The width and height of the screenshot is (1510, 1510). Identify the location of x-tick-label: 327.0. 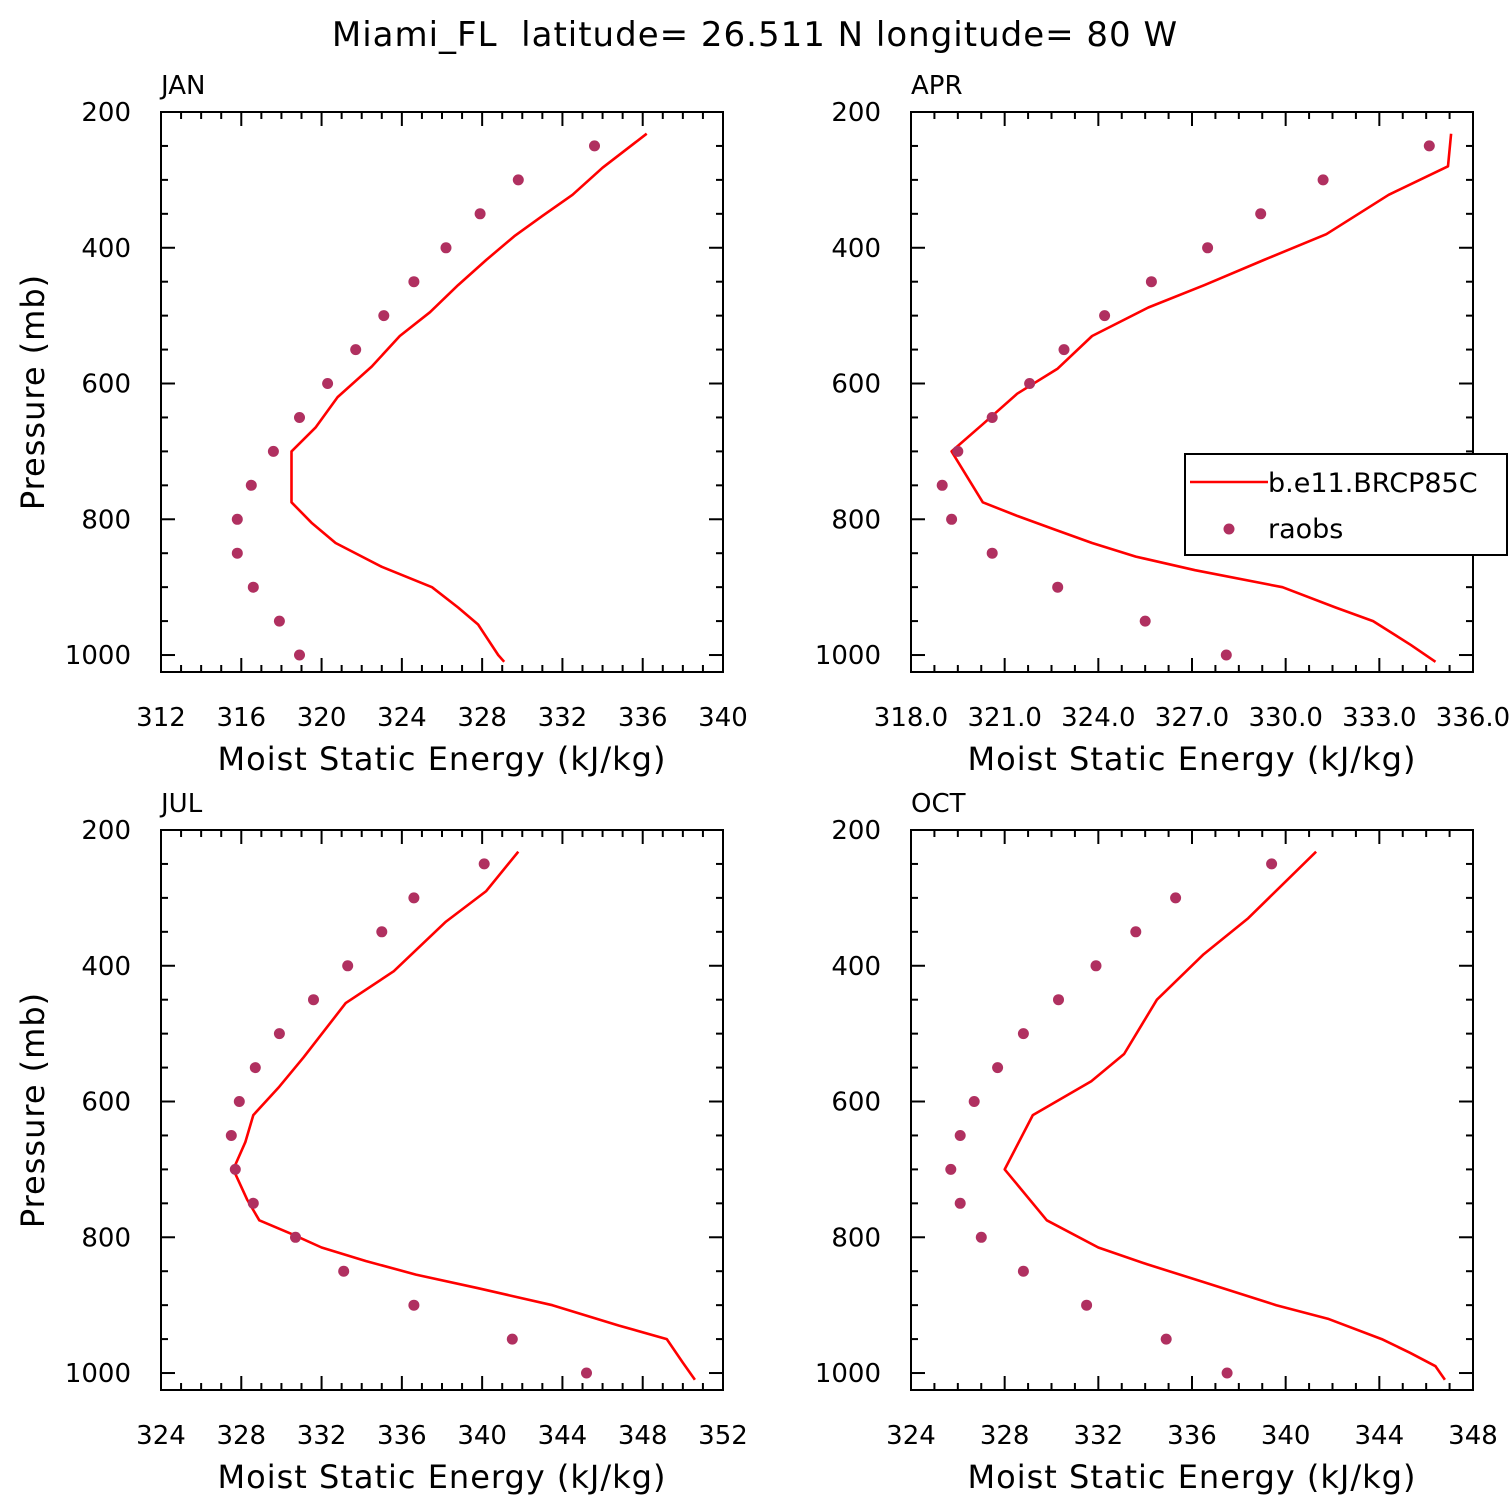
(1192, 718).